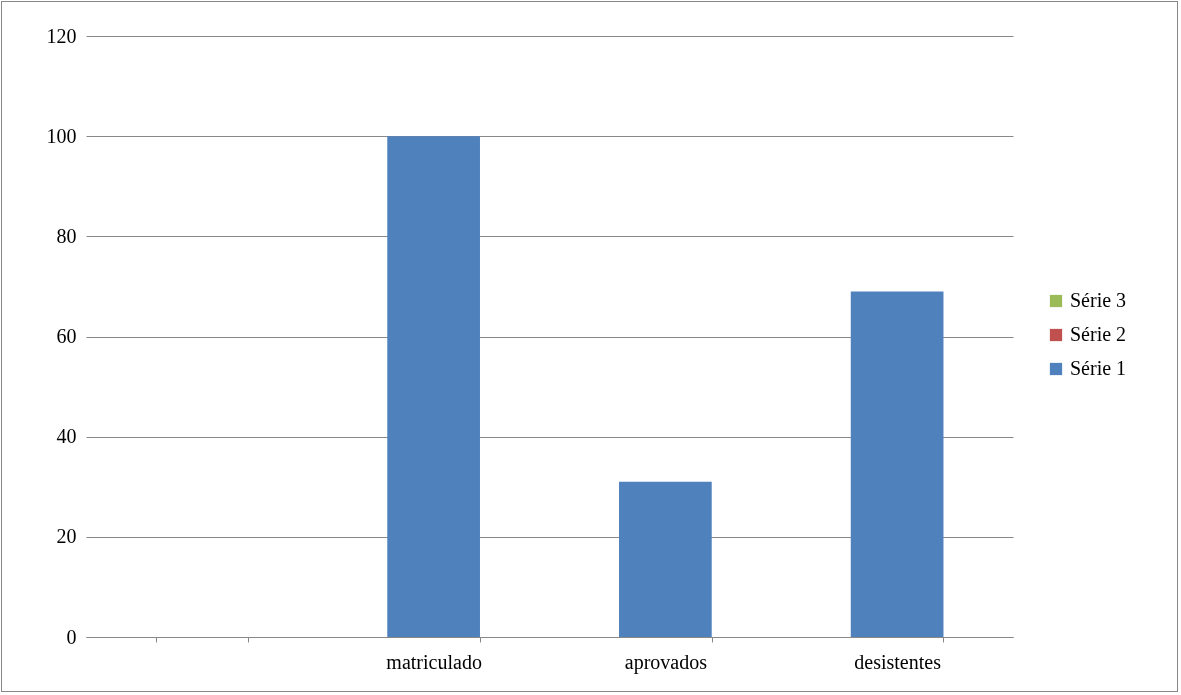  Describe the element at coordinates (1098, 334) in the screenshot. I see `legend-label: Série 2` at that location.